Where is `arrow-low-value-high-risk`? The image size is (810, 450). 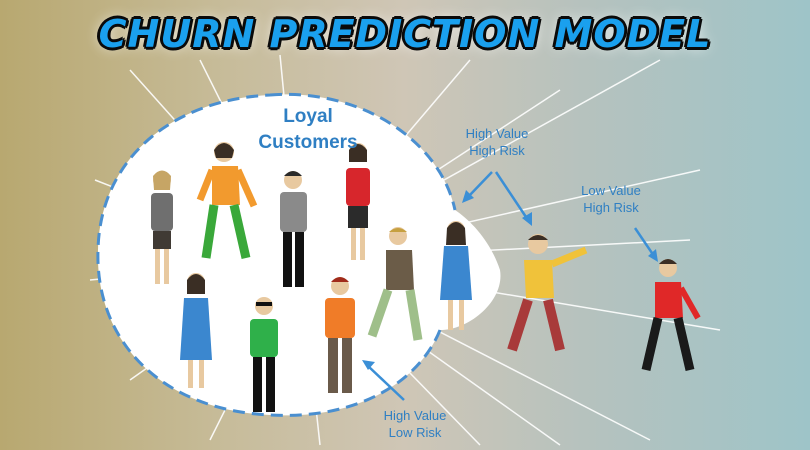
arrow-low-value-high-risk is located at coordinates (644, 242).